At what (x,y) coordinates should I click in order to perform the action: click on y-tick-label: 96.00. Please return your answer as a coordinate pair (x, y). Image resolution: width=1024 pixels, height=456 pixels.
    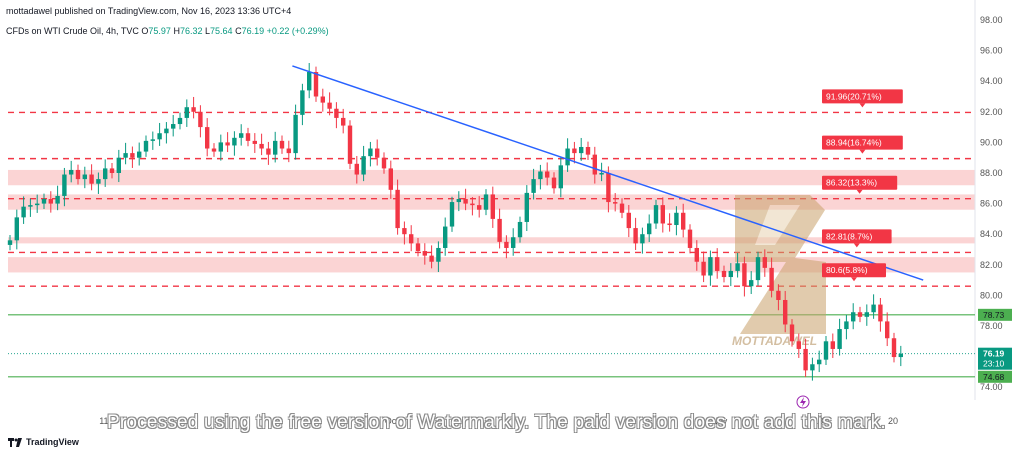
    Looking at the image, I should click on (991, 51).